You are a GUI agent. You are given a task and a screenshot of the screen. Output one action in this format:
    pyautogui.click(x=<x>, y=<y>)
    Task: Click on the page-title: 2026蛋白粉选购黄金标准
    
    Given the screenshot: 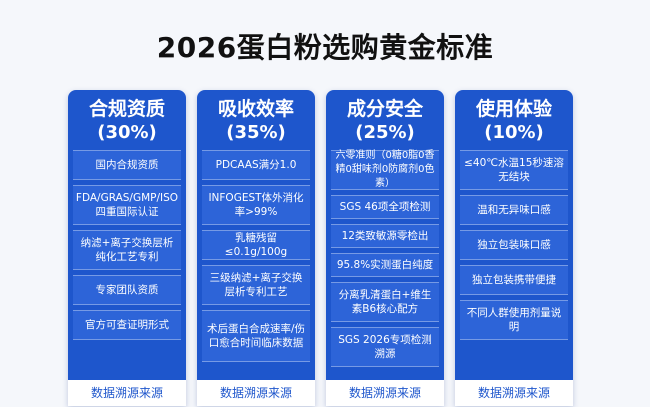 What is the action you would take?
    pyautogui.click(x=325, y=47)
    